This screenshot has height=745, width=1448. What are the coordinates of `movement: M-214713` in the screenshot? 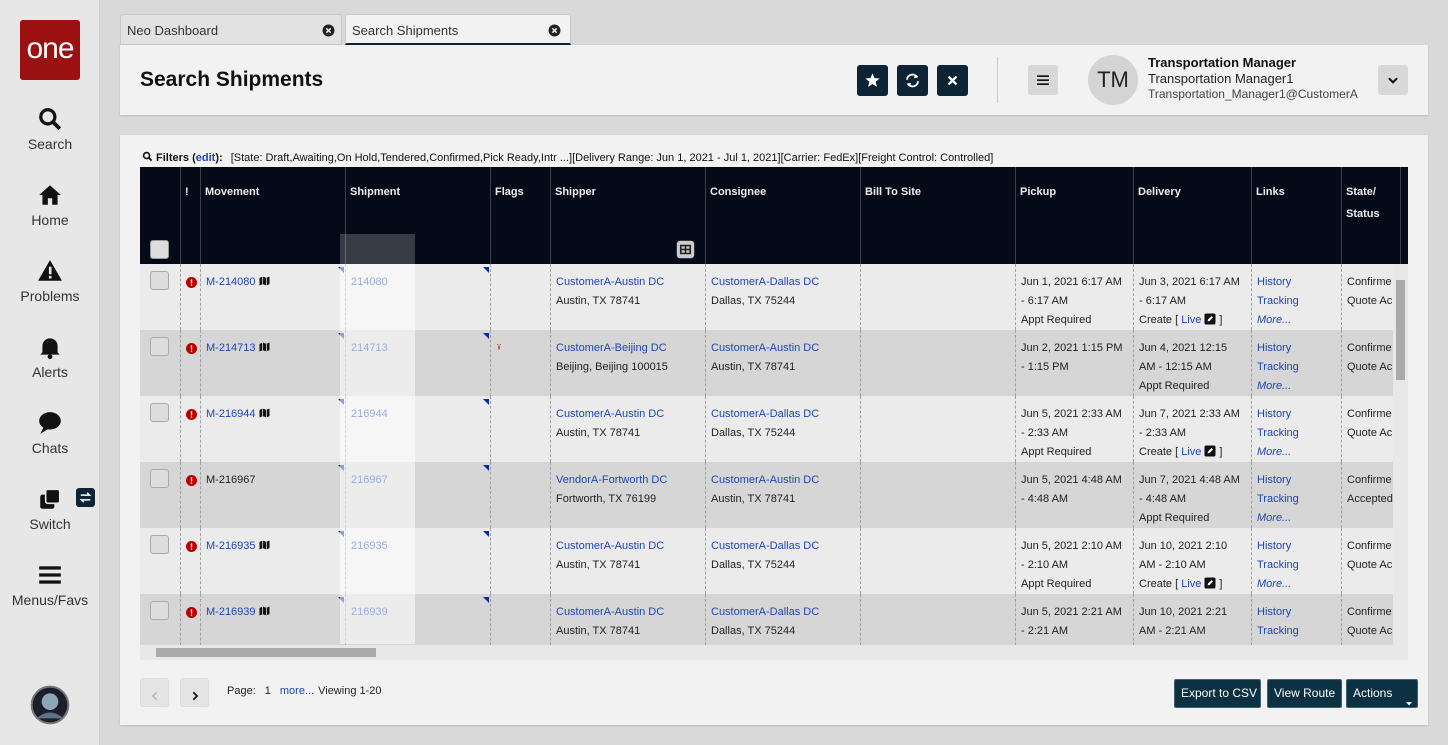 It's located at (238, 348).